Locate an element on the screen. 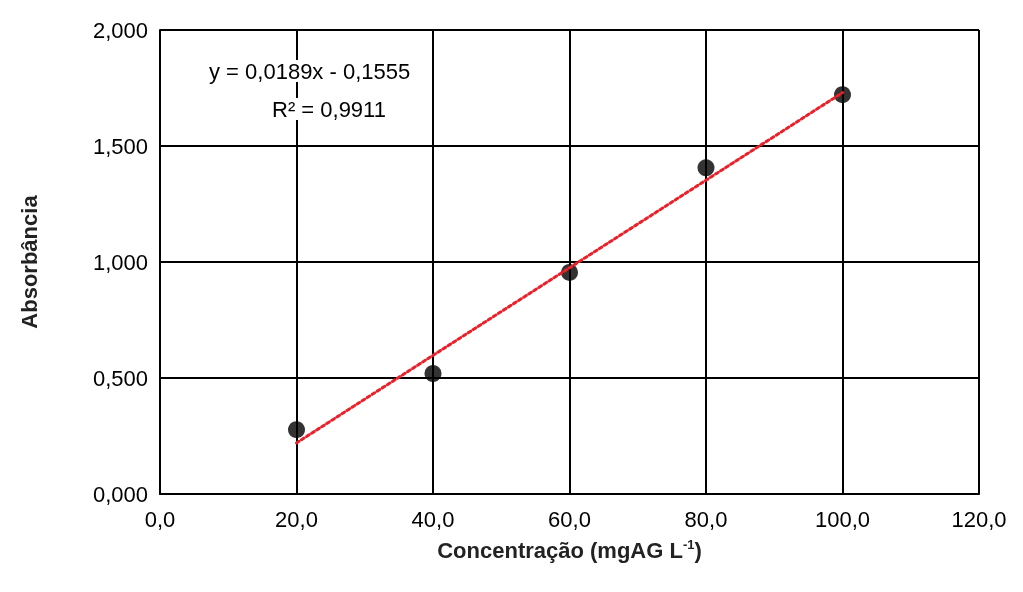 This screenshot has width=1023, height=592. x-tick-label: 20,0 is located at coordinates (296, 519).